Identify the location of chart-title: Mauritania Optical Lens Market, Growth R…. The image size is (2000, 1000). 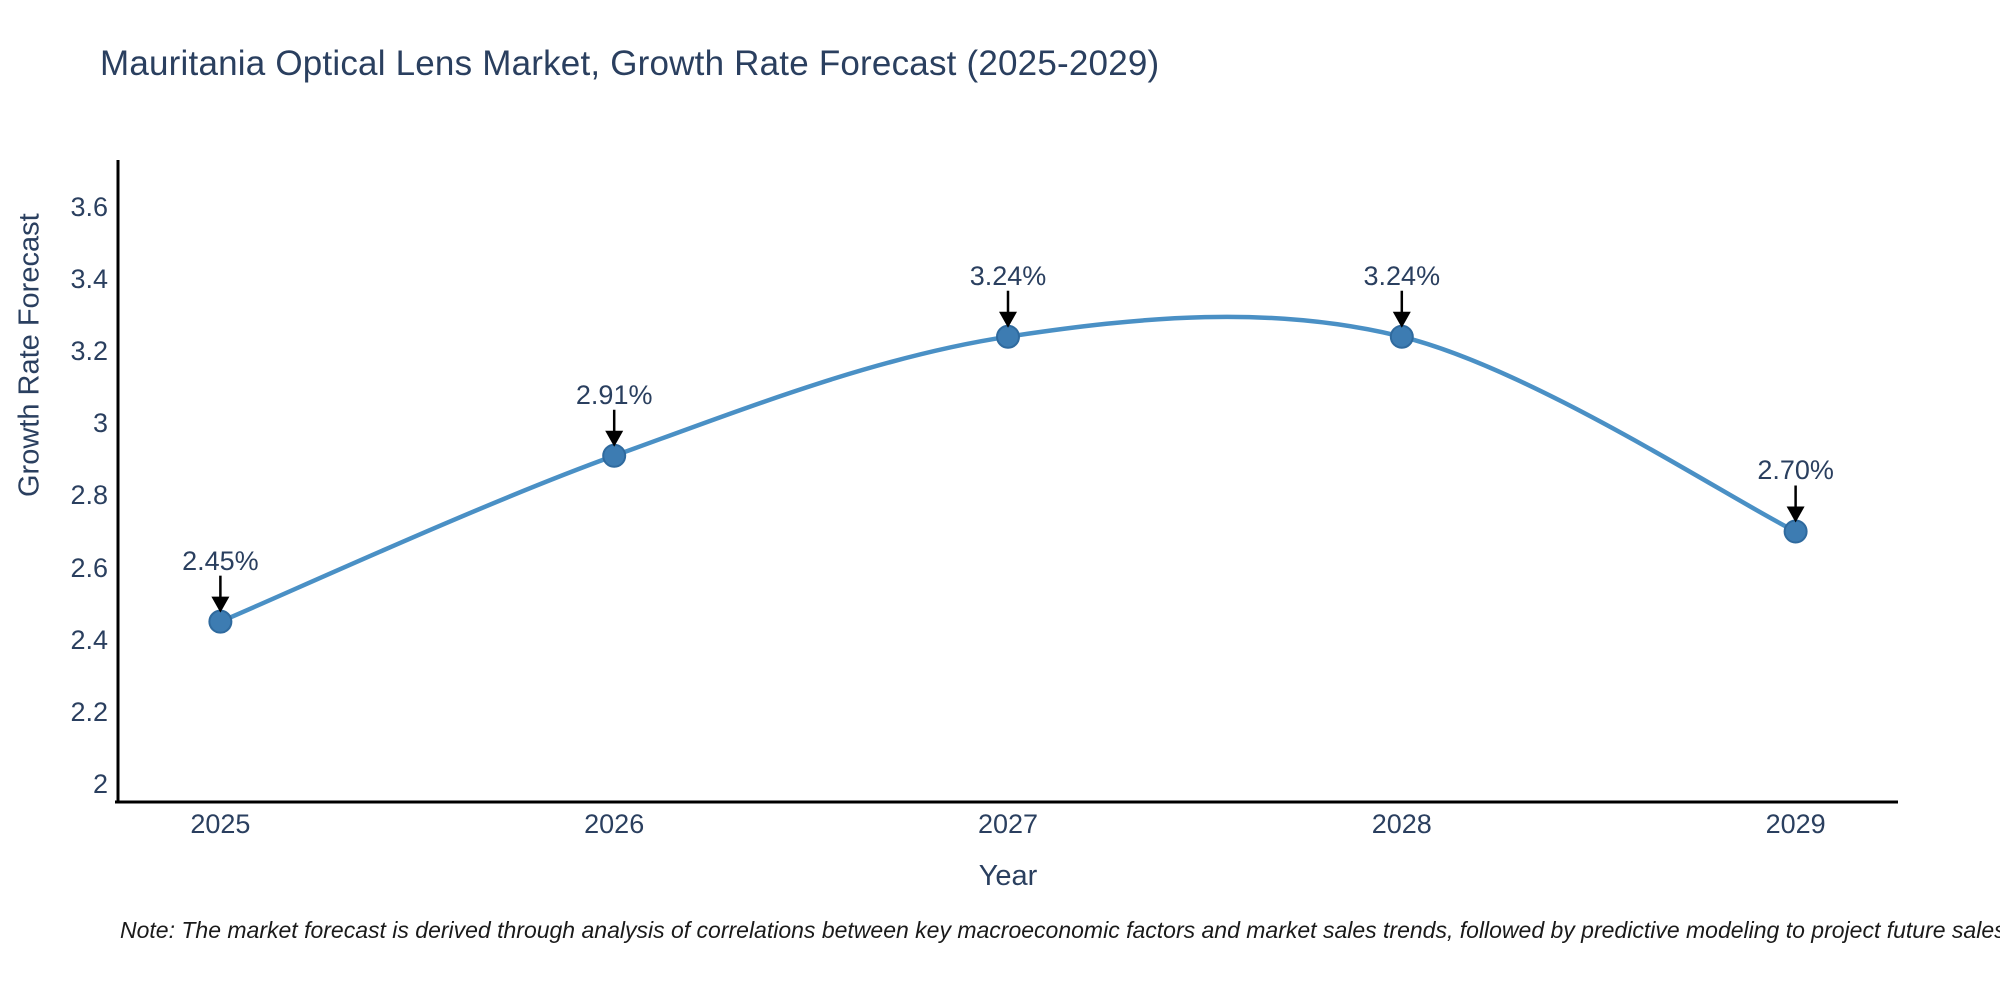
(630, 63).